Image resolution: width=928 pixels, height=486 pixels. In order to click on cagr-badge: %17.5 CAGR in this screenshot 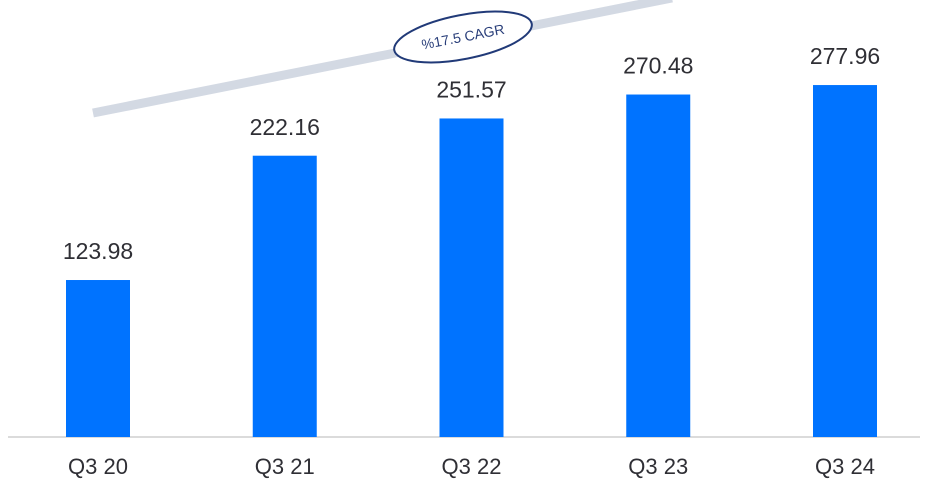, I will do `click(463, 37)`.